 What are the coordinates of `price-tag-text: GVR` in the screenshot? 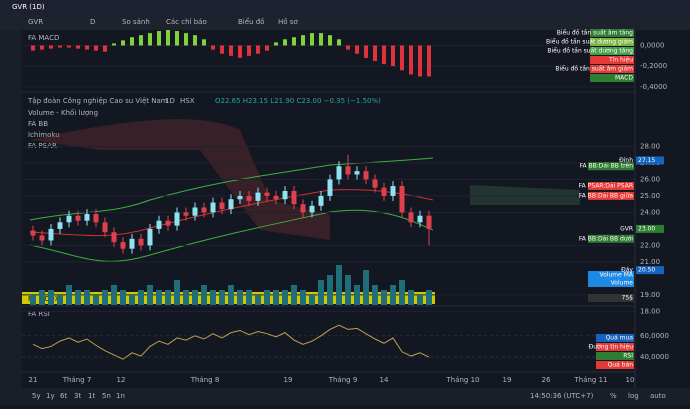 It's located at (626, 228).